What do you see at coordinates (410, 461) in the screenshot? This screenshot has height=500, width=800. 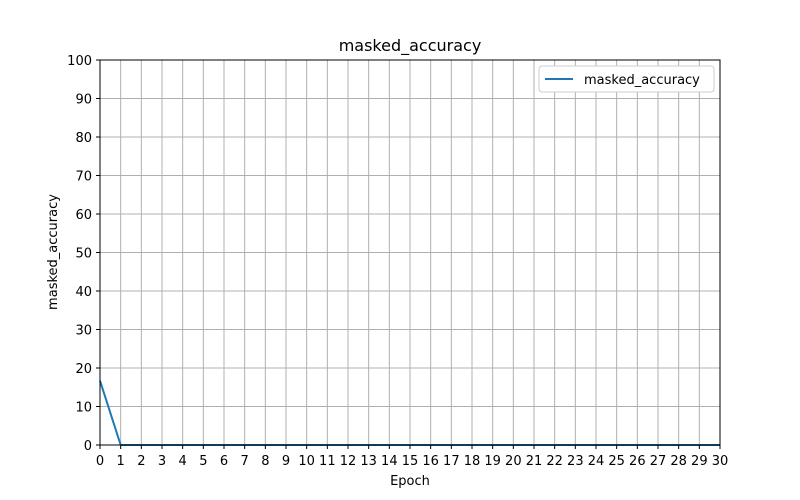 I see `x-tick-label: 15` at bounding box center [410, 461].